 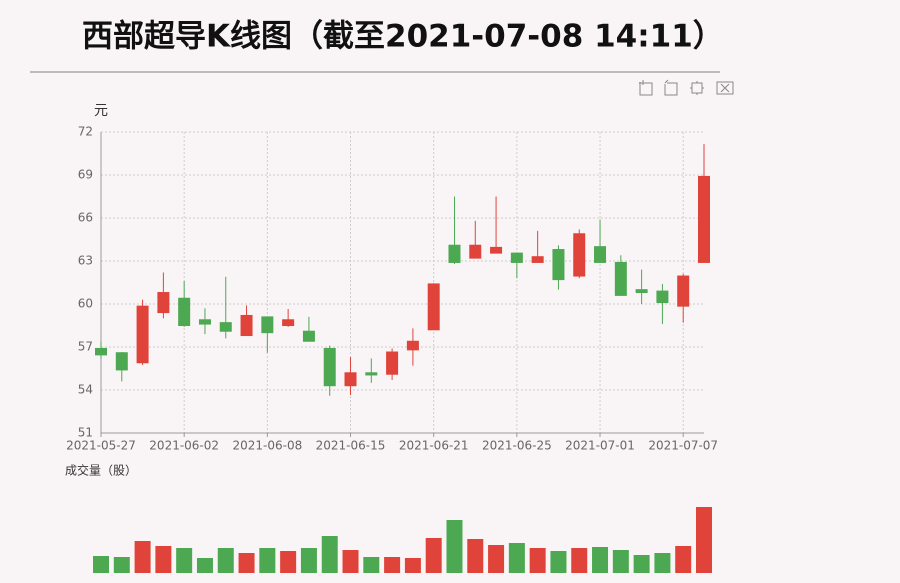 What do you see at coordinates (85, 261) in the screenshot?
I see `y-tick-label: 63` at bounding box center [85, 261].